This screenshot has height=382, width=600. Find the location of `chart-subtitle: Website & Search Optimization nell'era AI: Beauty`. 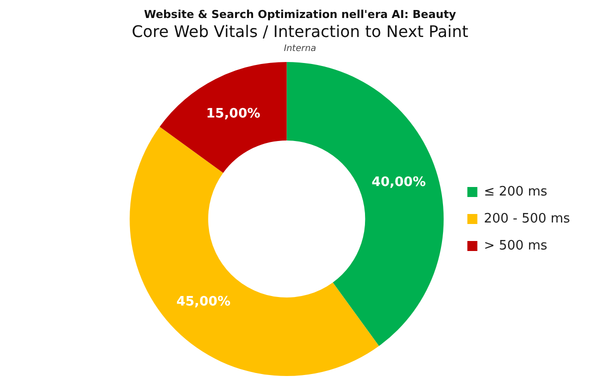

chart-subtitle: Website & Search Optimization nell'era AI: Beauty is located at coordinates (300, 14).